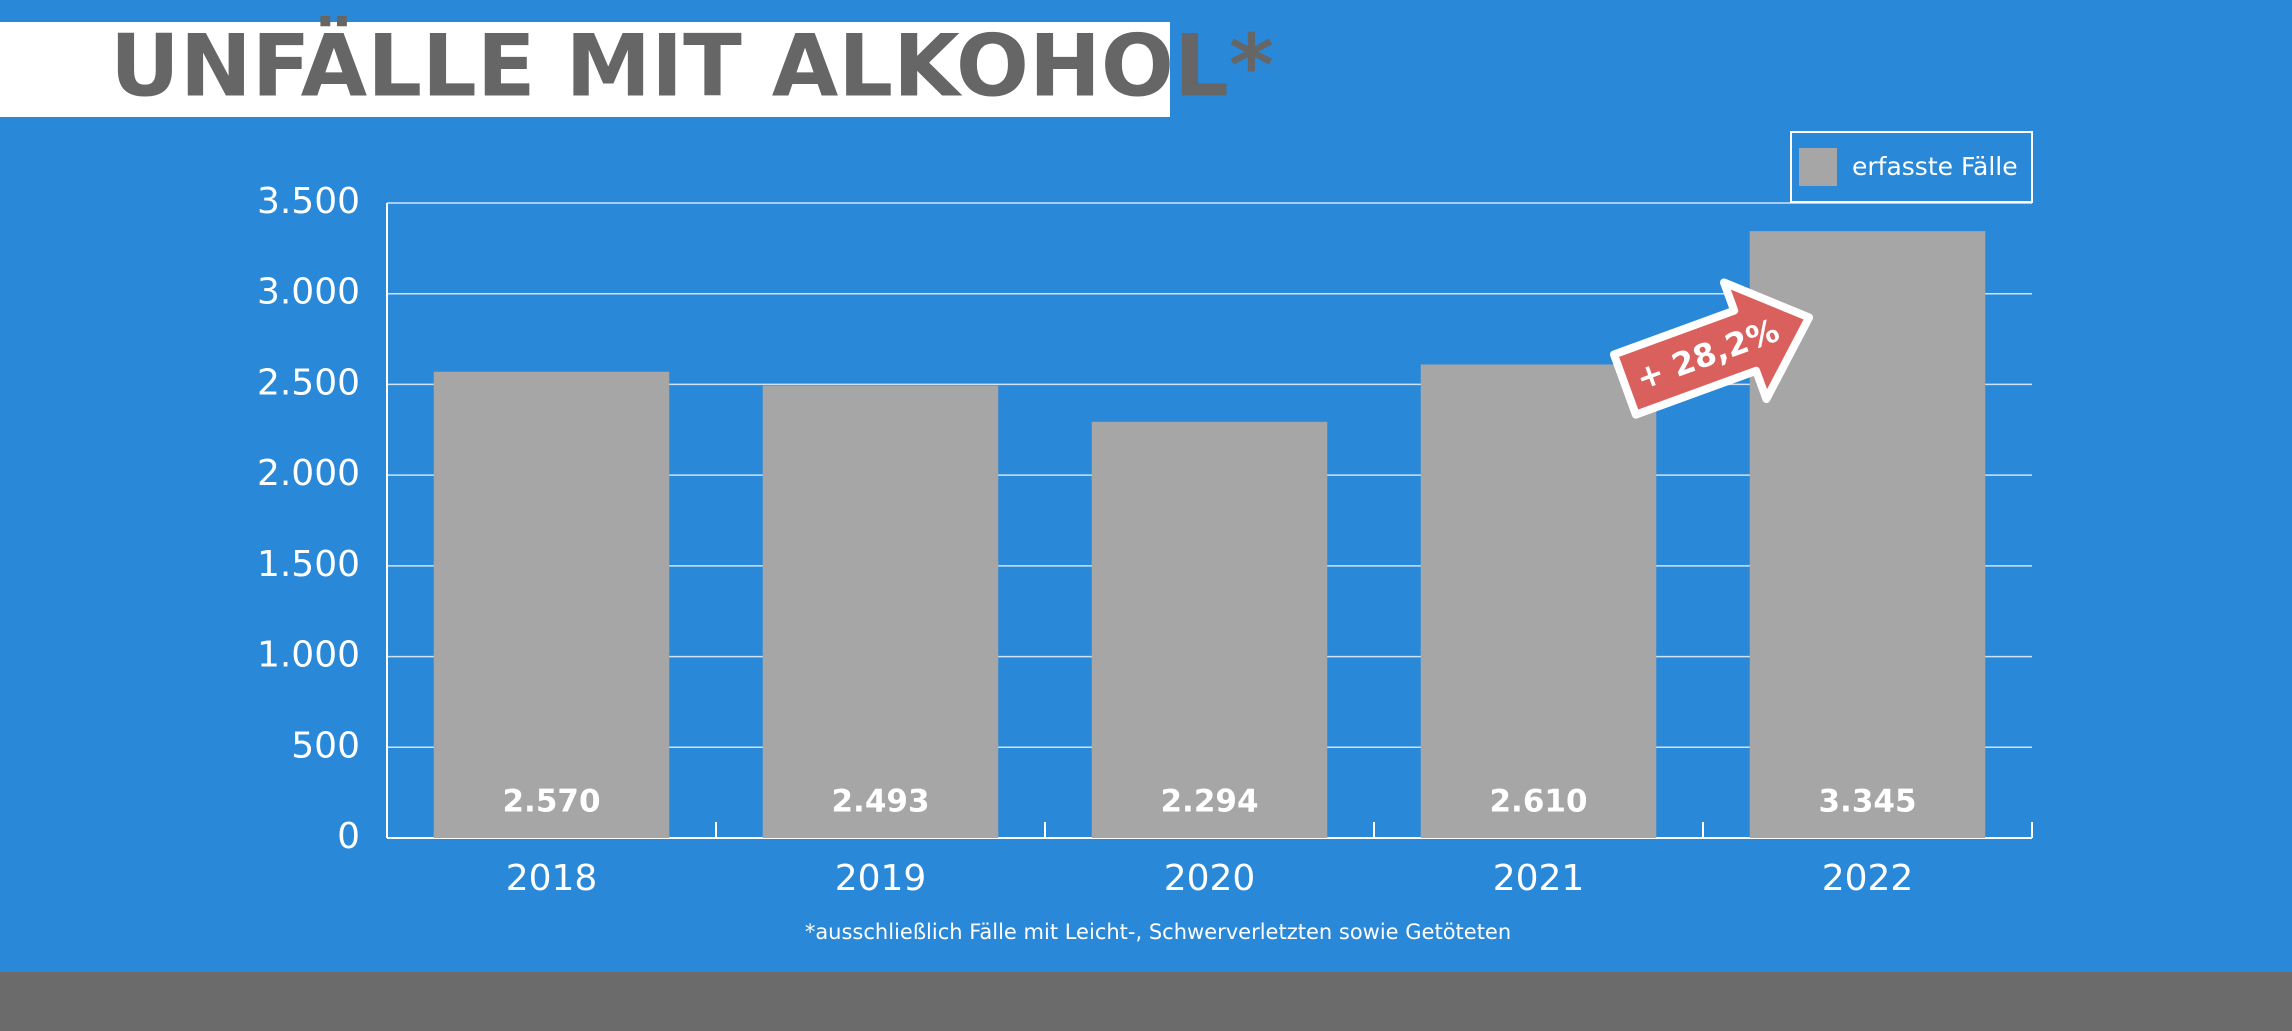  I want to click on y-tick-label: 1.000, so click(308, 655).